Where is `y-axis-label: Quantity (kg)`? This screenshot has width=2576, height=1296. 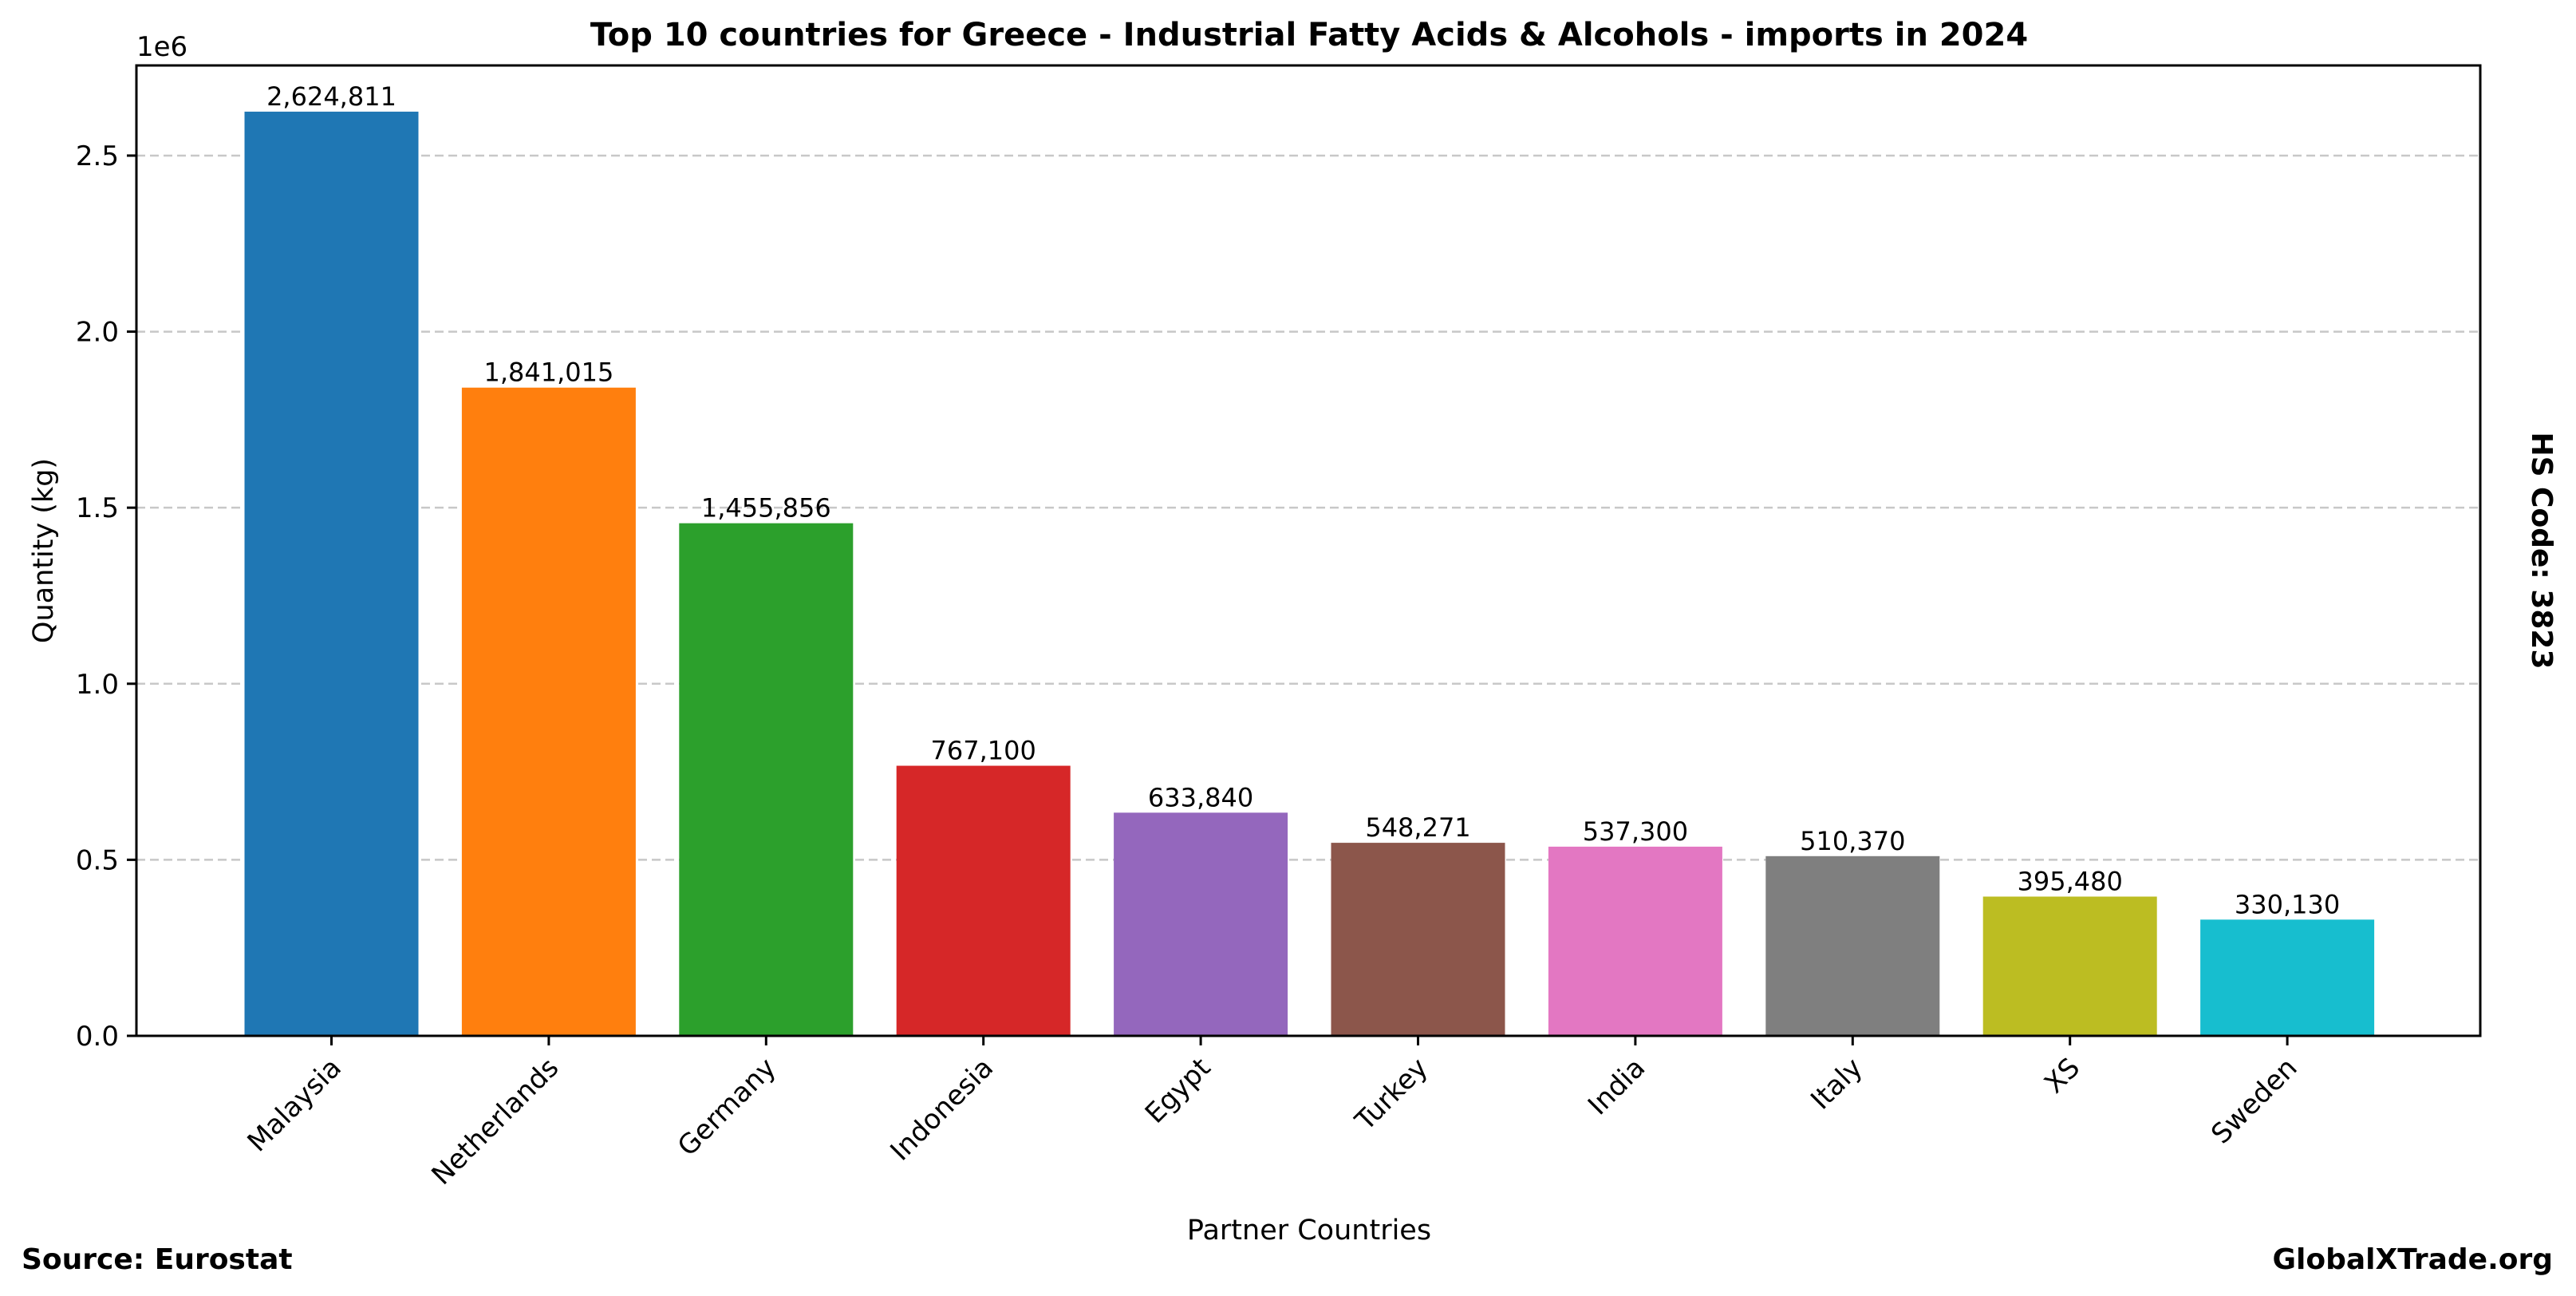
y-axis-label: Quantity (kg) is located at coordinates (44, 551).